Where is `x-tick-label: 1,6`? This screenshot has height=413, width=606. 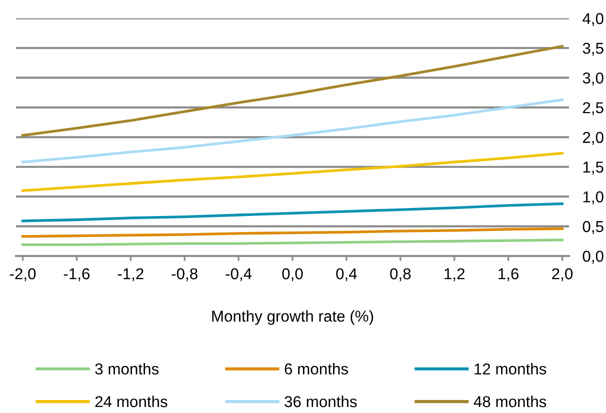 x-tick-label: 1,6 is located at coordinates (508, 275).